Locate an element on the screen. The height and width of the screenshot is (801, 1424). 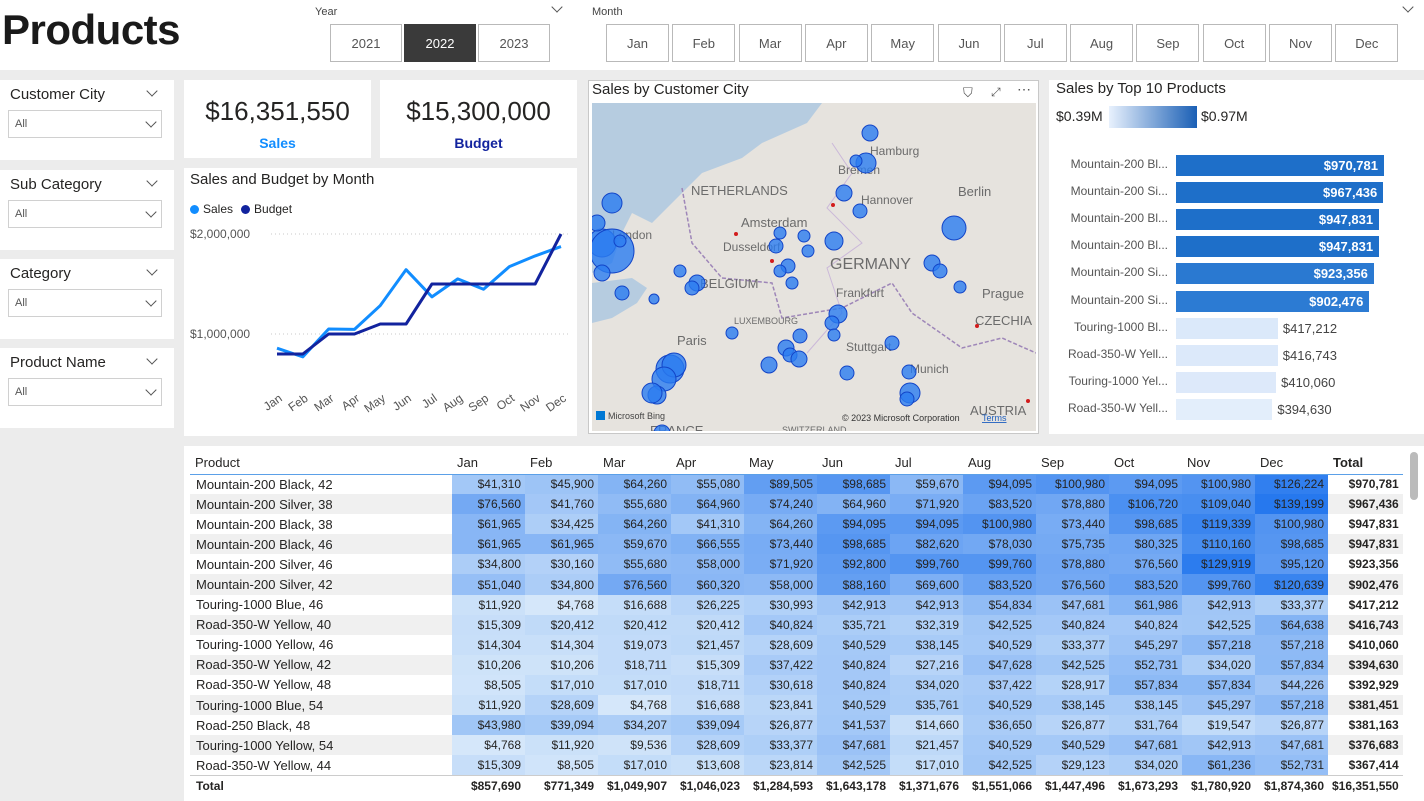
column-header: Total is located at coordinates (1365, 463).